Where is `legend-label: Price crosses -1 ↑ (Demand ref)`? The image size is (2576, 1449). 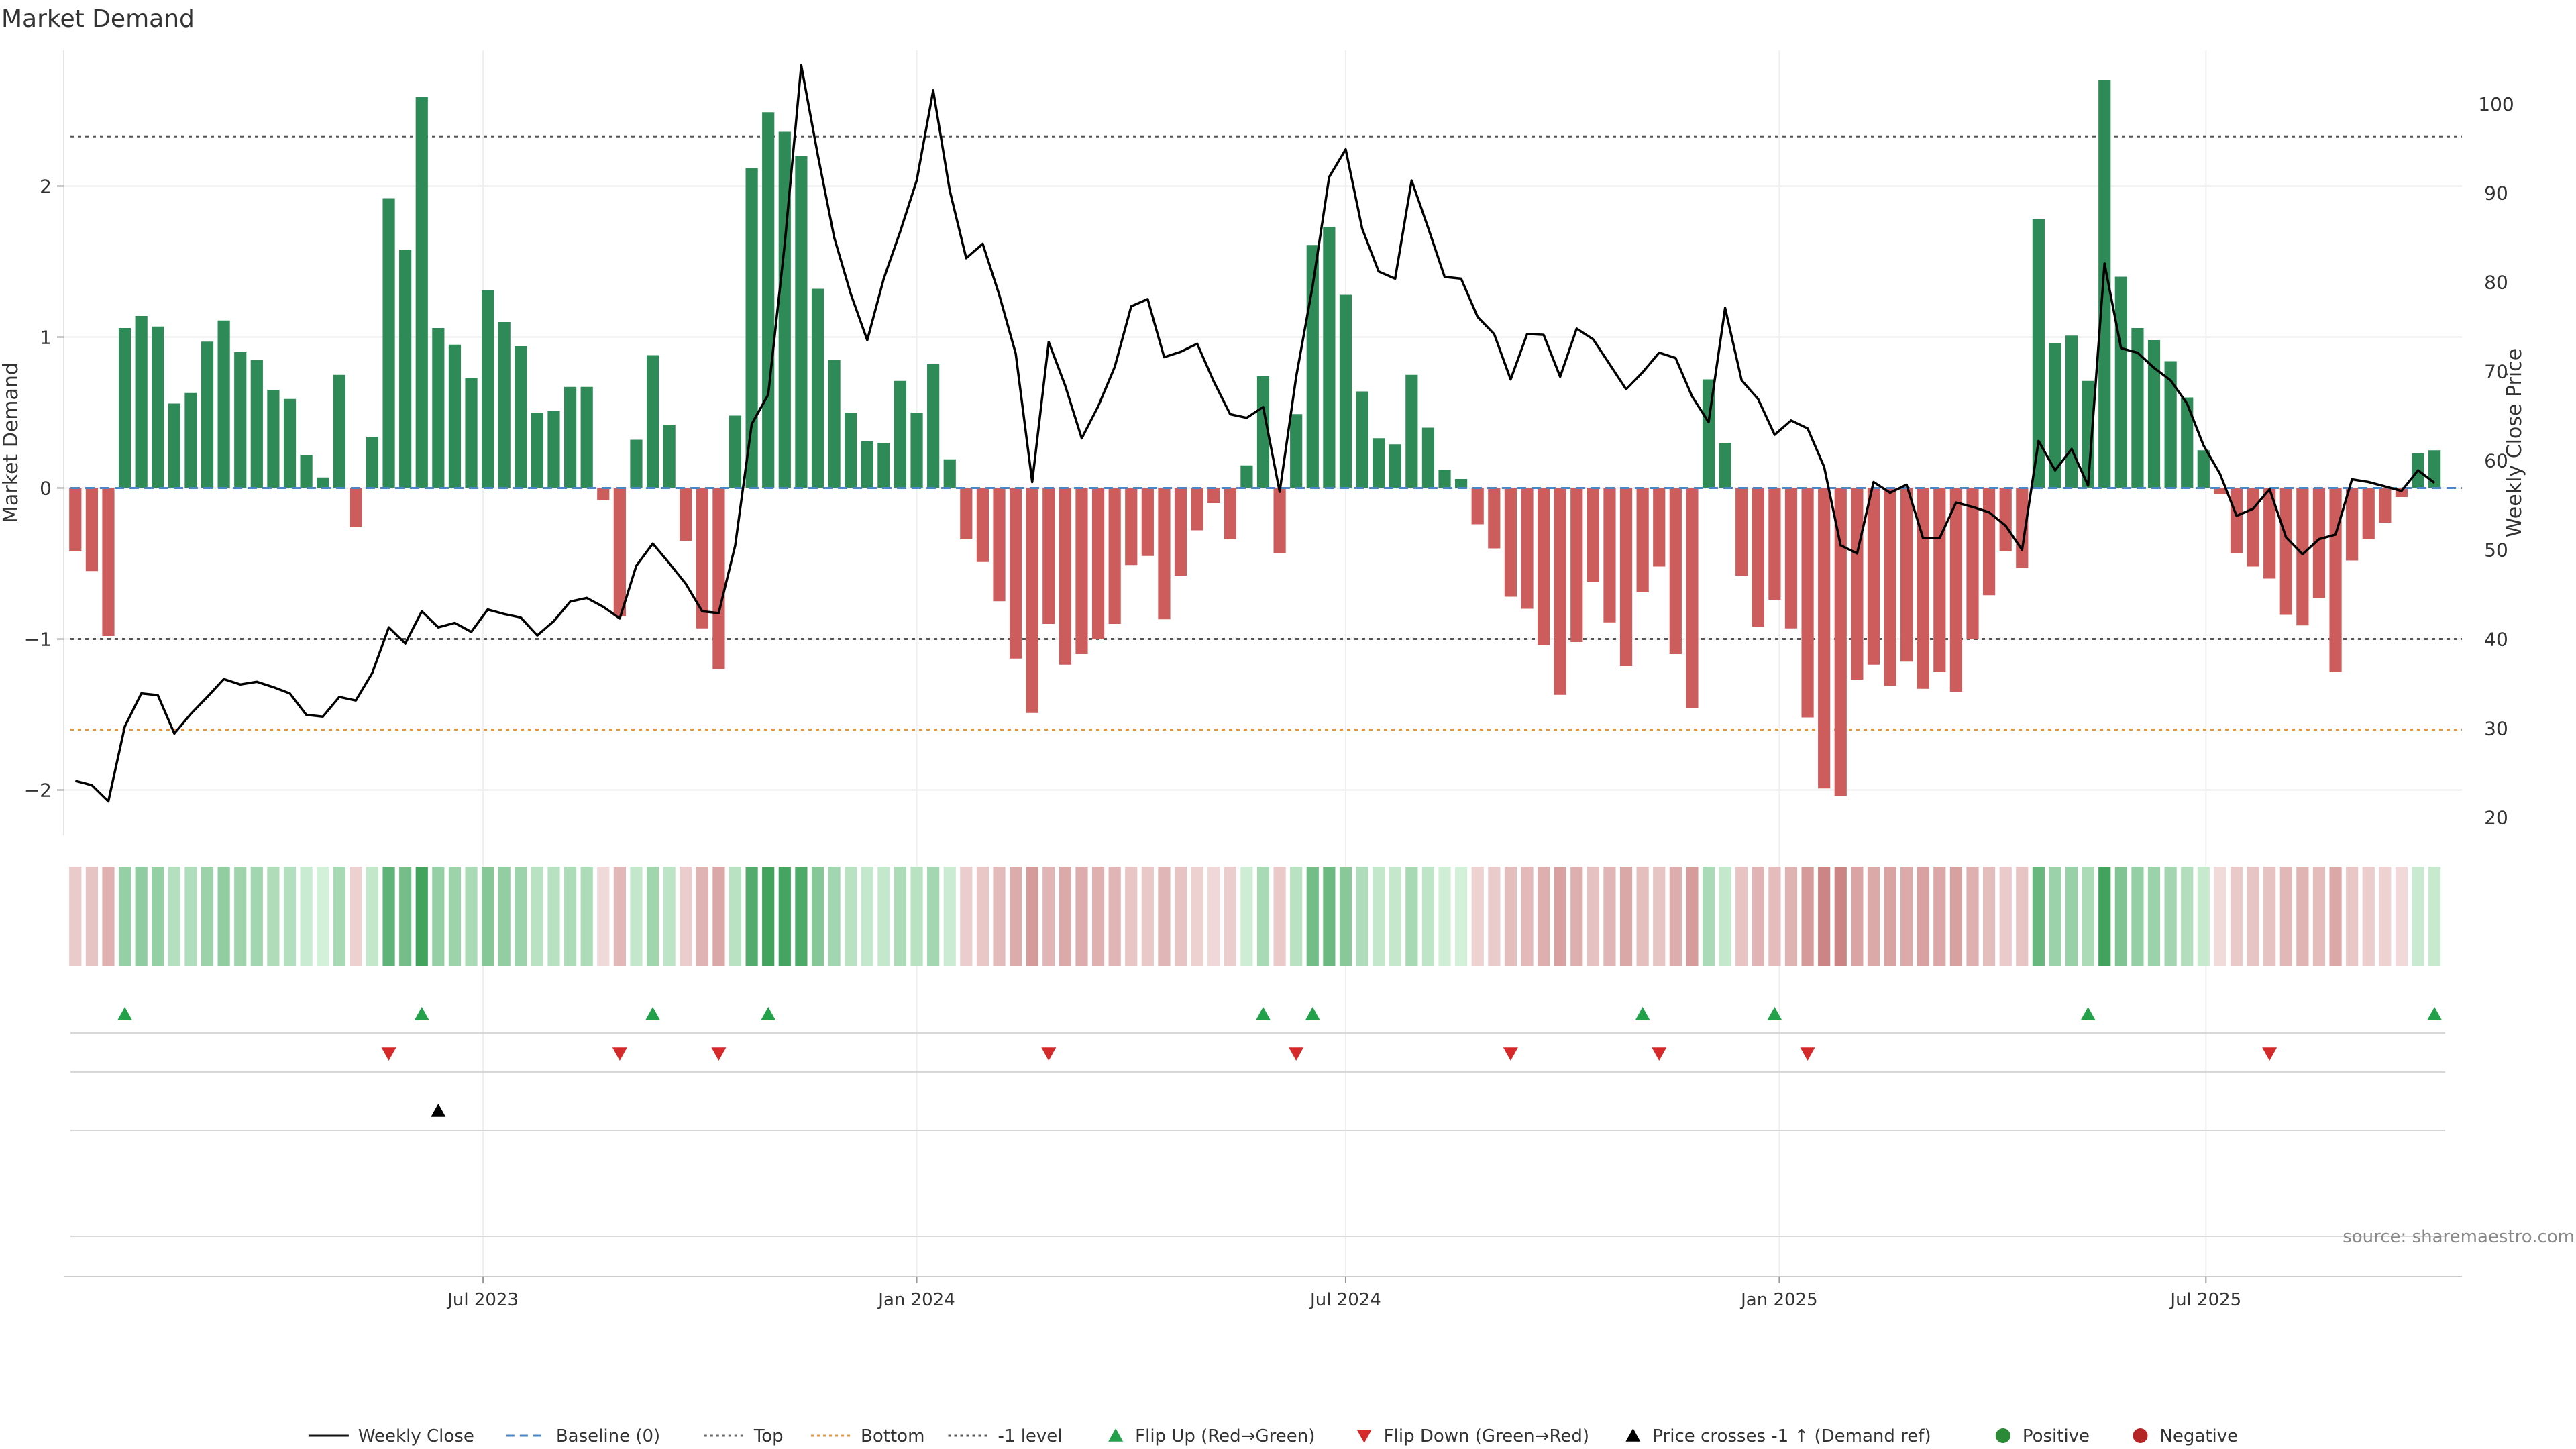
legend-label: Price crosses -1 ↑ (Demand ref) is located at coordinates (1791, 1436).